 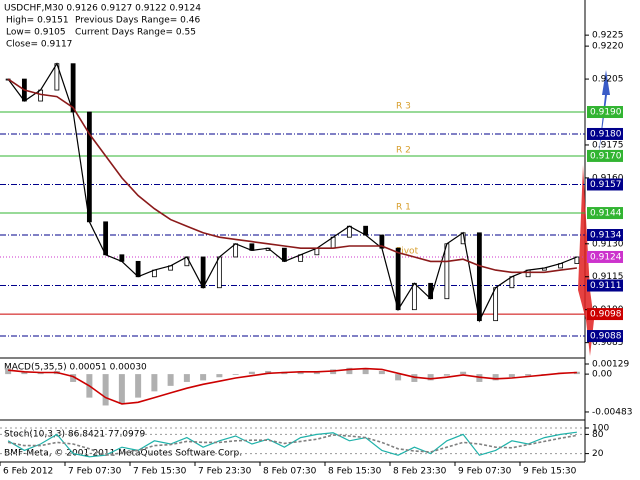 I want to click on y-tick-label: 0.00129, so click(x=610, y=364).